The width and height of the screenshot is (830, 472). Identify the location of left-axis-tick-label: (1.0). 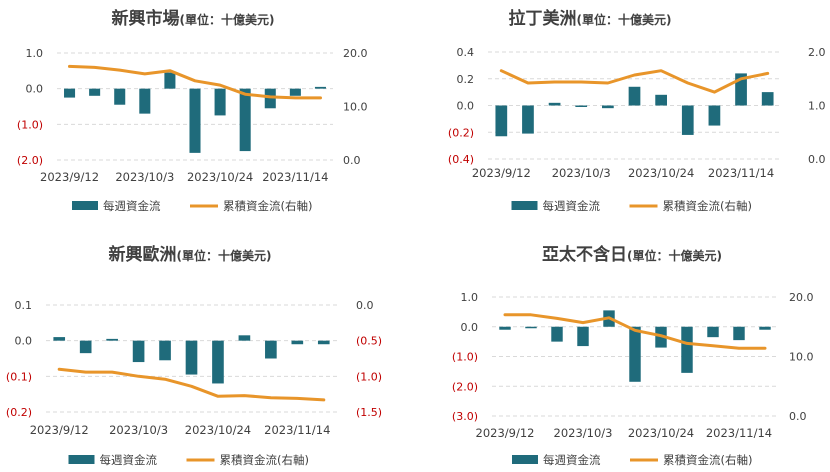
(465, 357).